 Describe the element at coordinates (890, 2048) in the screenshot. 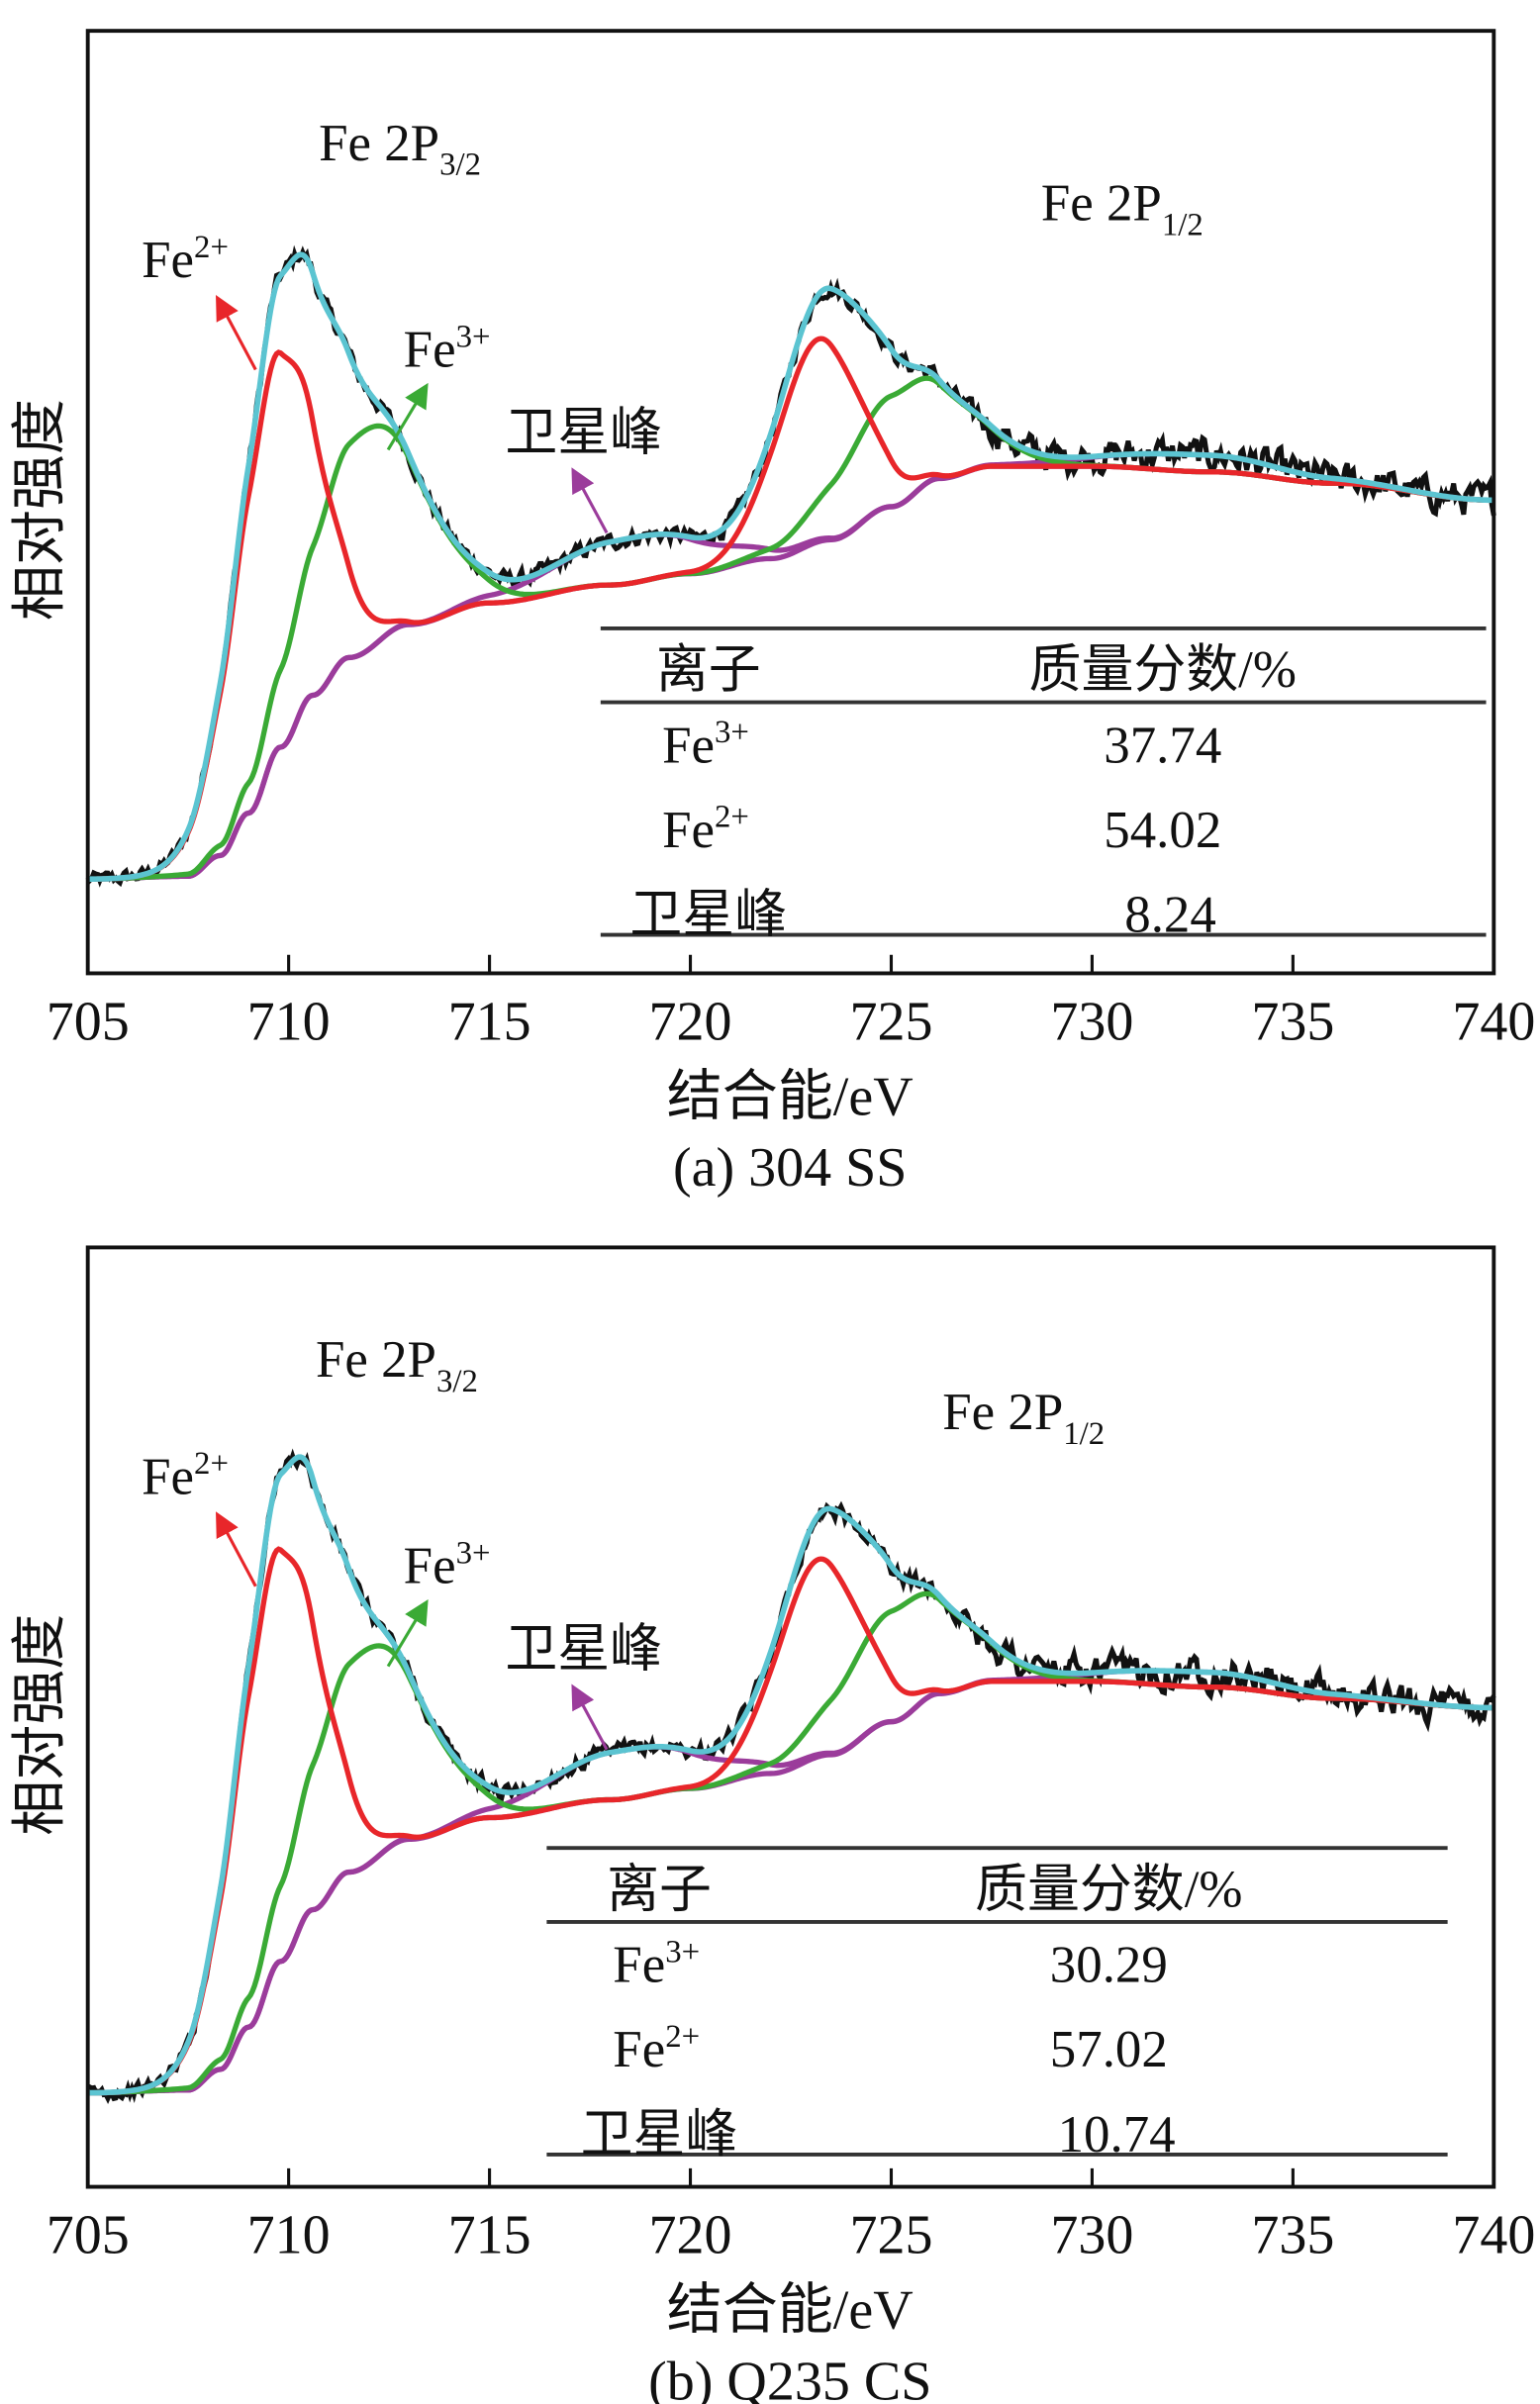

I see `table-row: Fe2+ 57.02` at that location.